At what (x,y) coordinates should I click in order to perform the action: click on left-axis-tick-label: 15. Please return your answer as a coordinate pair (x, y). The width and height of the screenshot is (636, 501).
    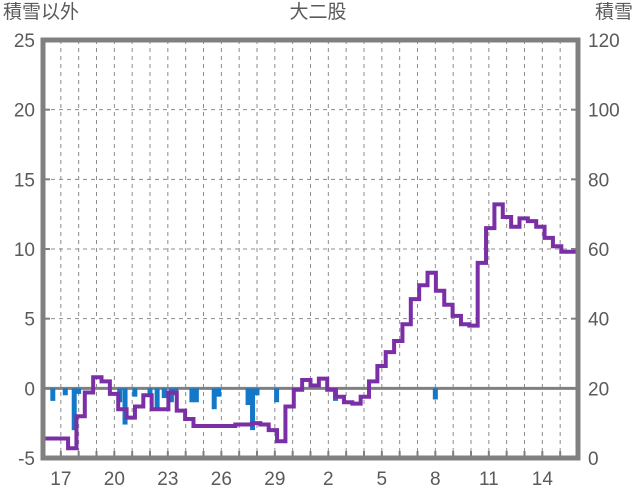
    Looking at the image, I should click on (24, 180).